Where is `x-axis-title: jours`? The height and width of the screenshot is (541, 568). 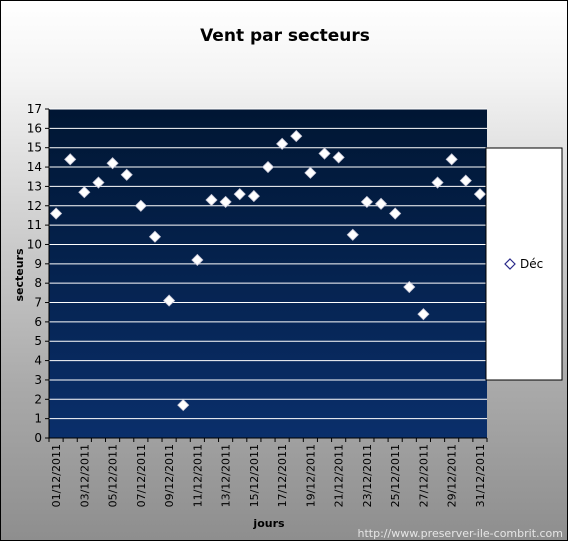
x-axis-title: jours is located at coordinates (268, 523).